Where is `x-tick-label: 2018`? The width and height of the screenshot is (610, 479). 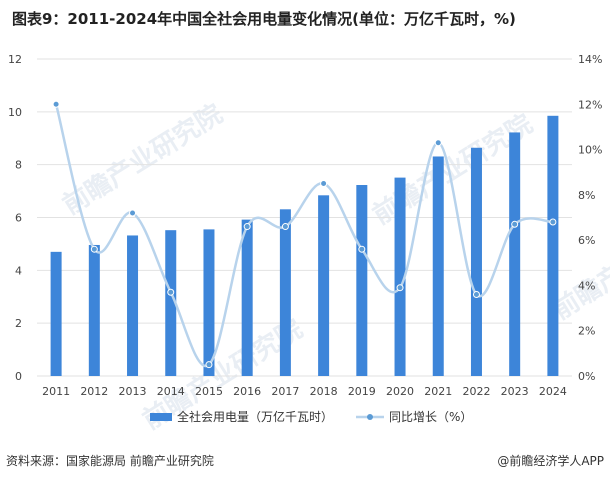 x-tick-label: 2018 is located at coordinates (324, 391).